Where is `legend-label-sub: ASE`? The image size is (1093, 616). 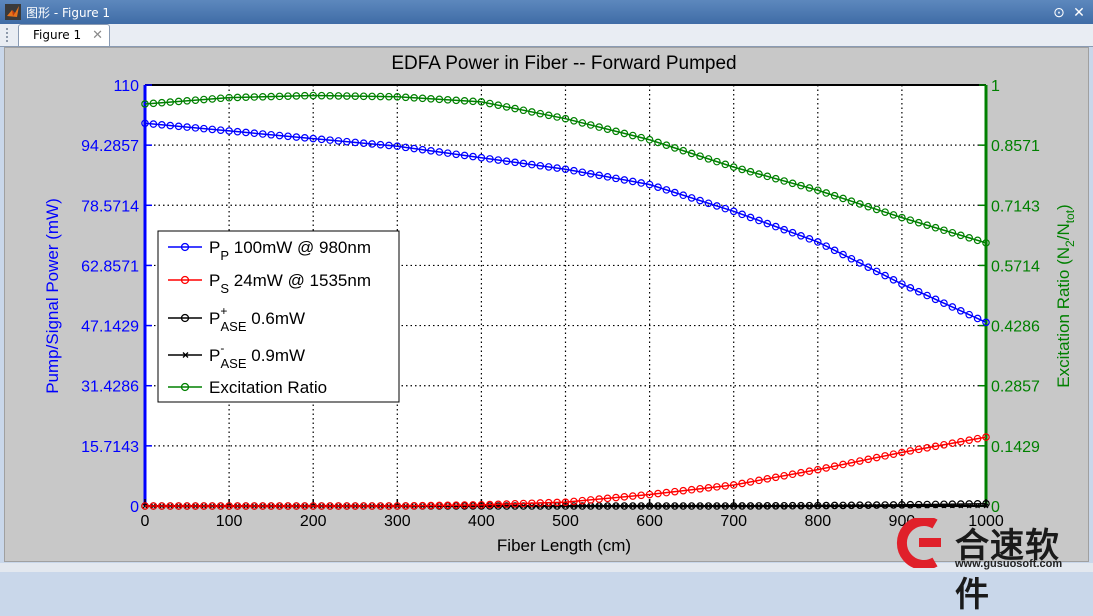 legend-label-sub: ASE is located at coordinates (234, 363).